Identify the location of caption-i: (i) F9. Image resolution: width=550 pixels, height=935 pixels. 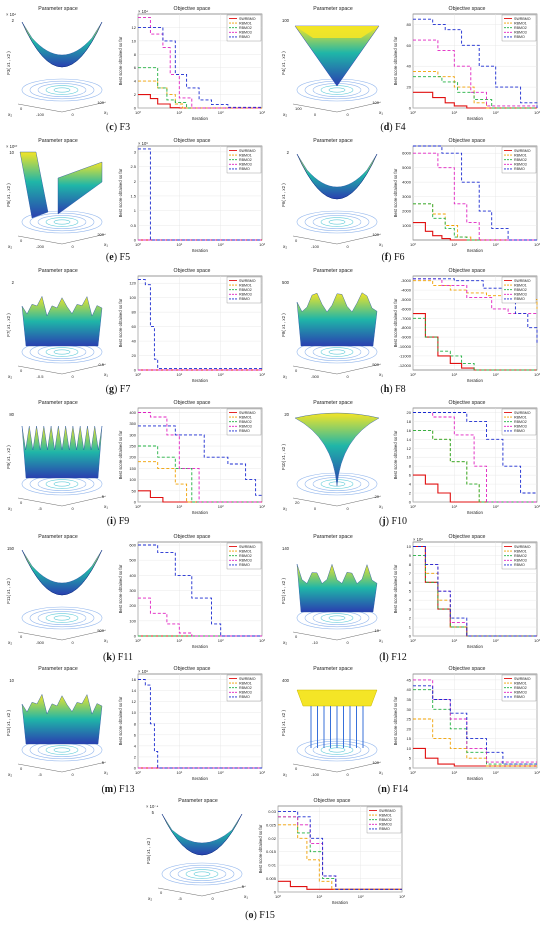
(118, 521).